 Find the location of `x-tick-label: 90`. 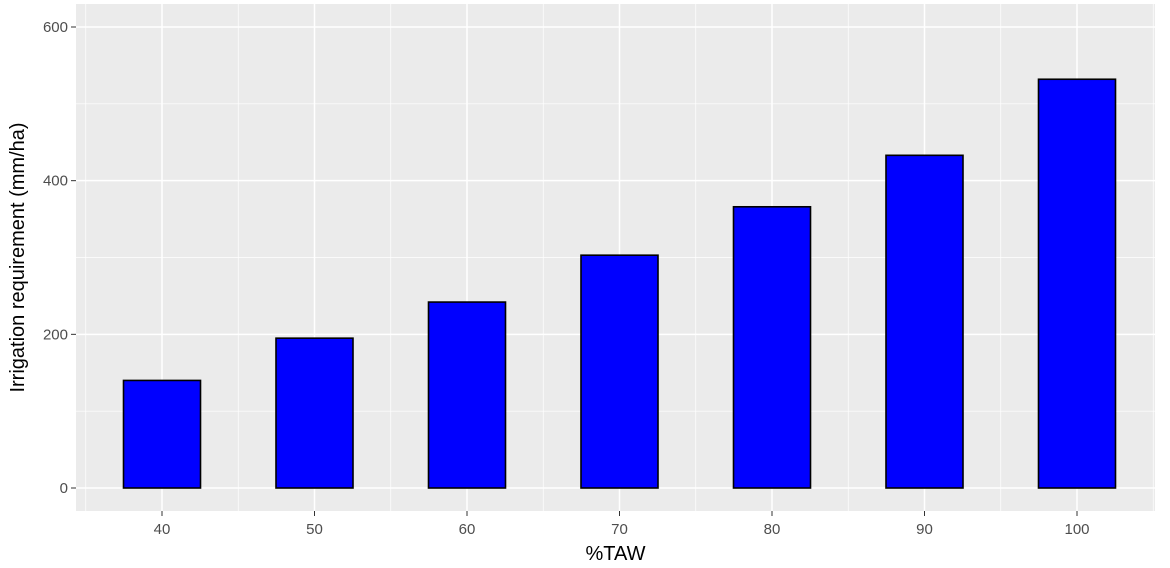

x-tick-label: 90 is located at coordinates (924, 529).